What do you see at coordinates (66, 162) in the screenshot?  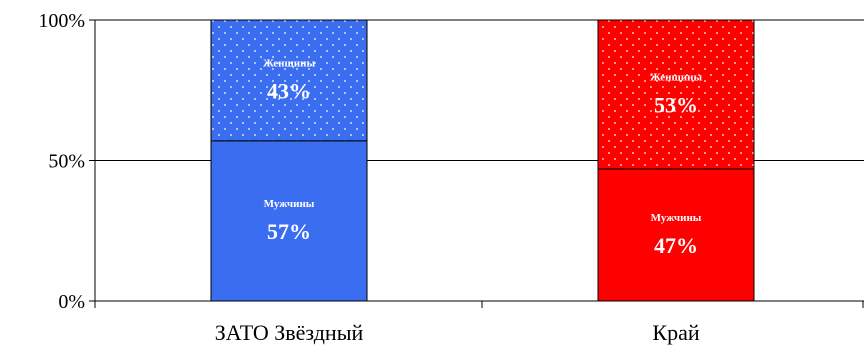 I see `y-tick-label: 50%` at bounding box center [66, 162].